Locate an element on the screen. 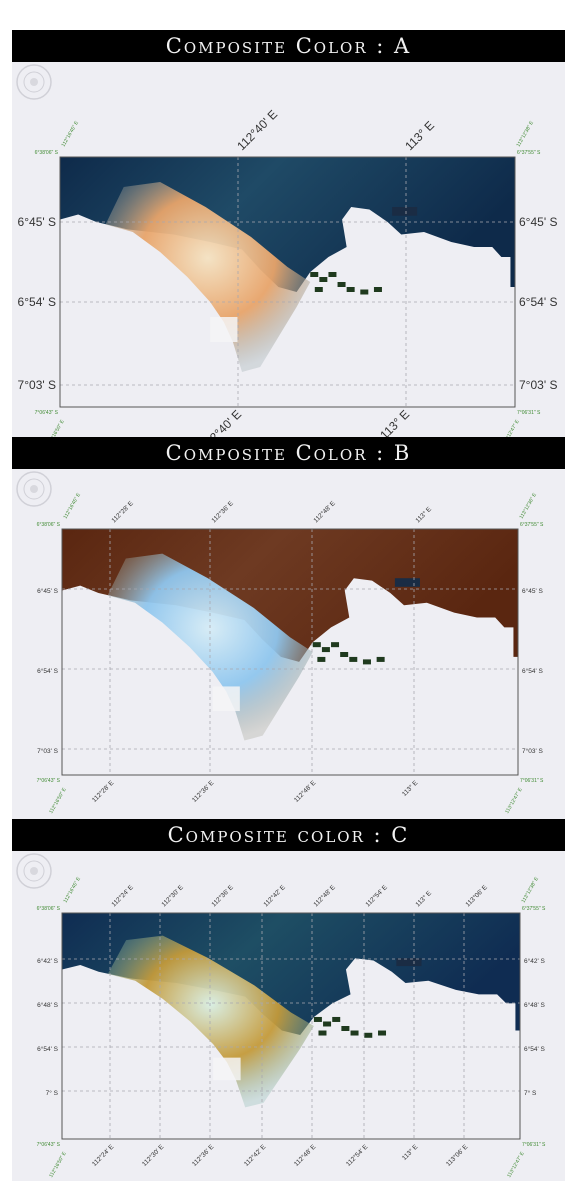  lon-label-top: 113°06' E is located at coordinates (477, 896).